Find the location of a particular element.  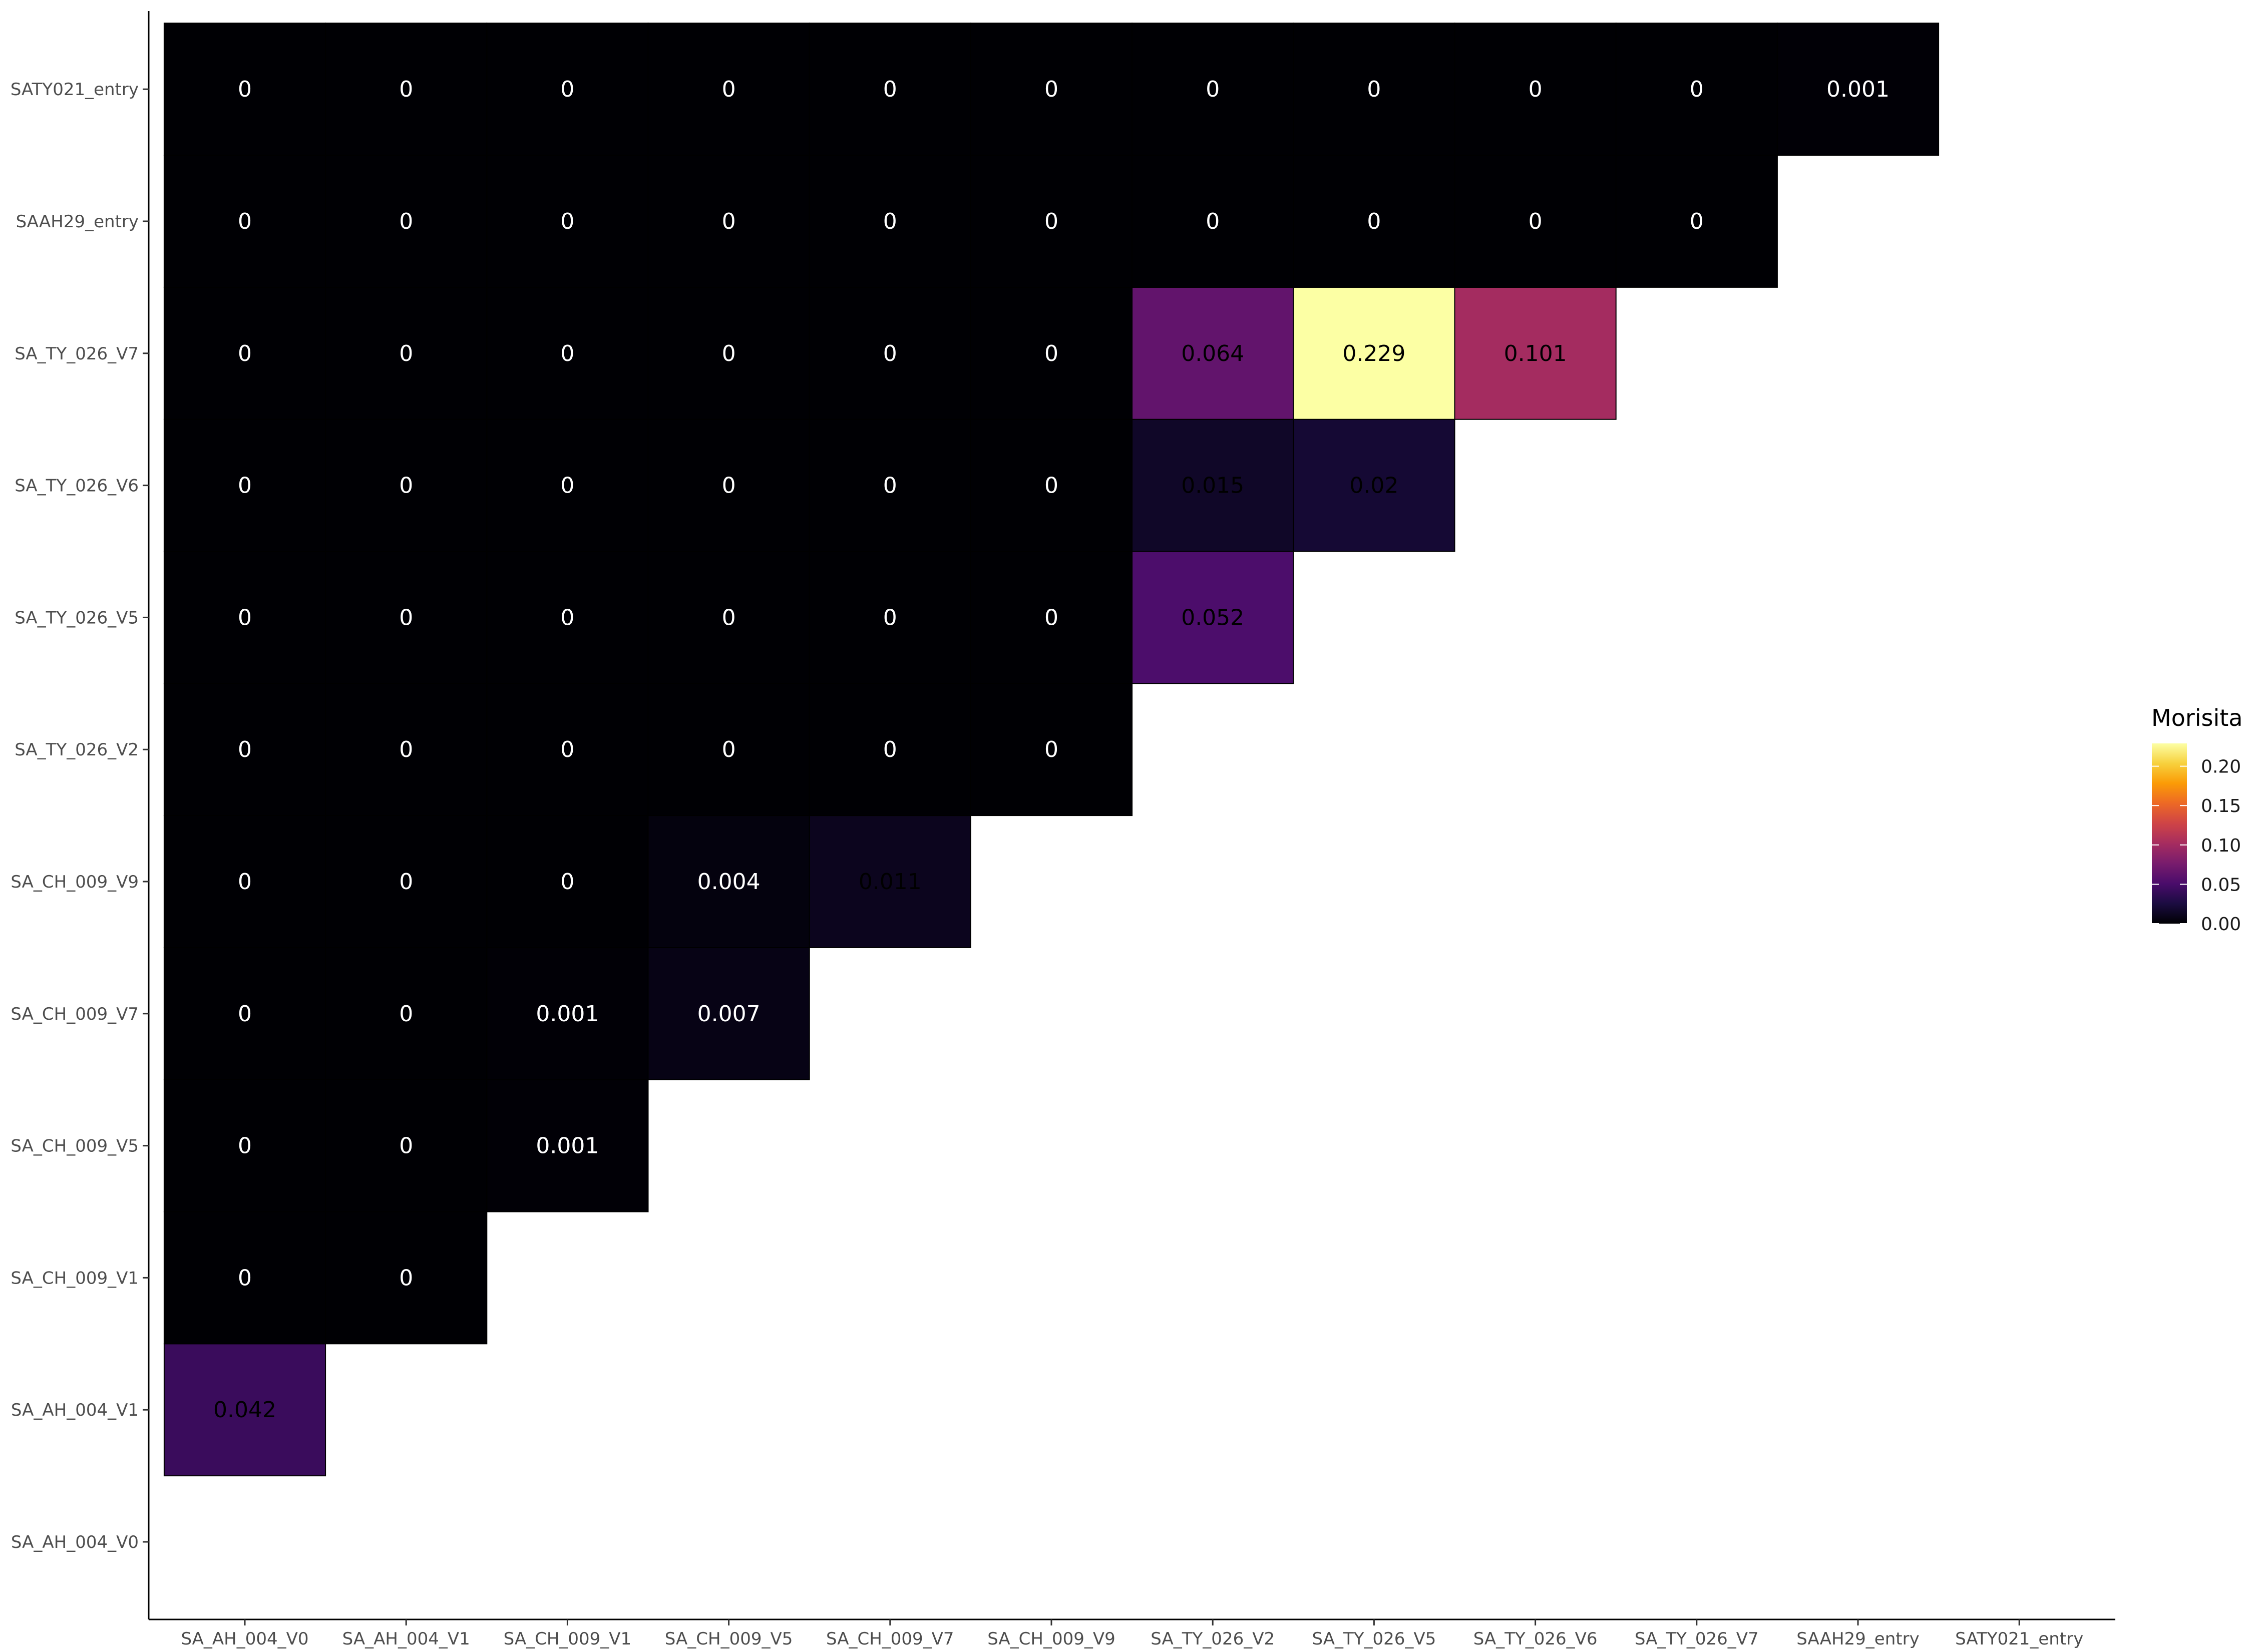

x-tick-label: SA_CH_009_V9 is located at coordinates (1051, 1639).